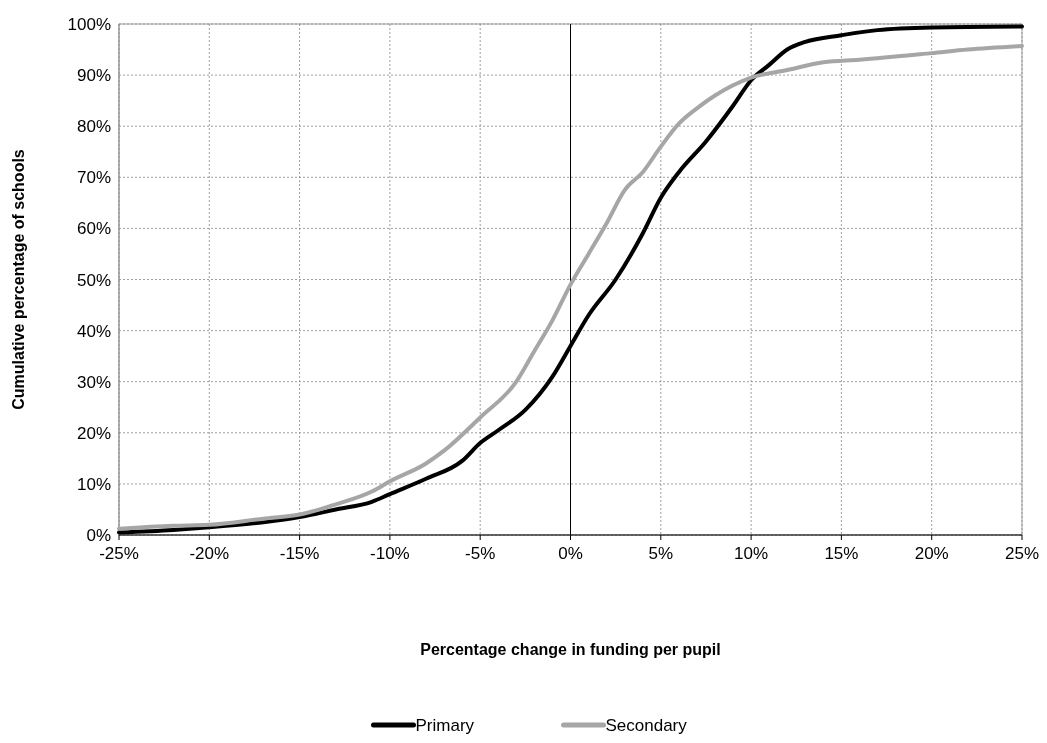  I want to click on x-tick-label: 20%, so click(931, 553).